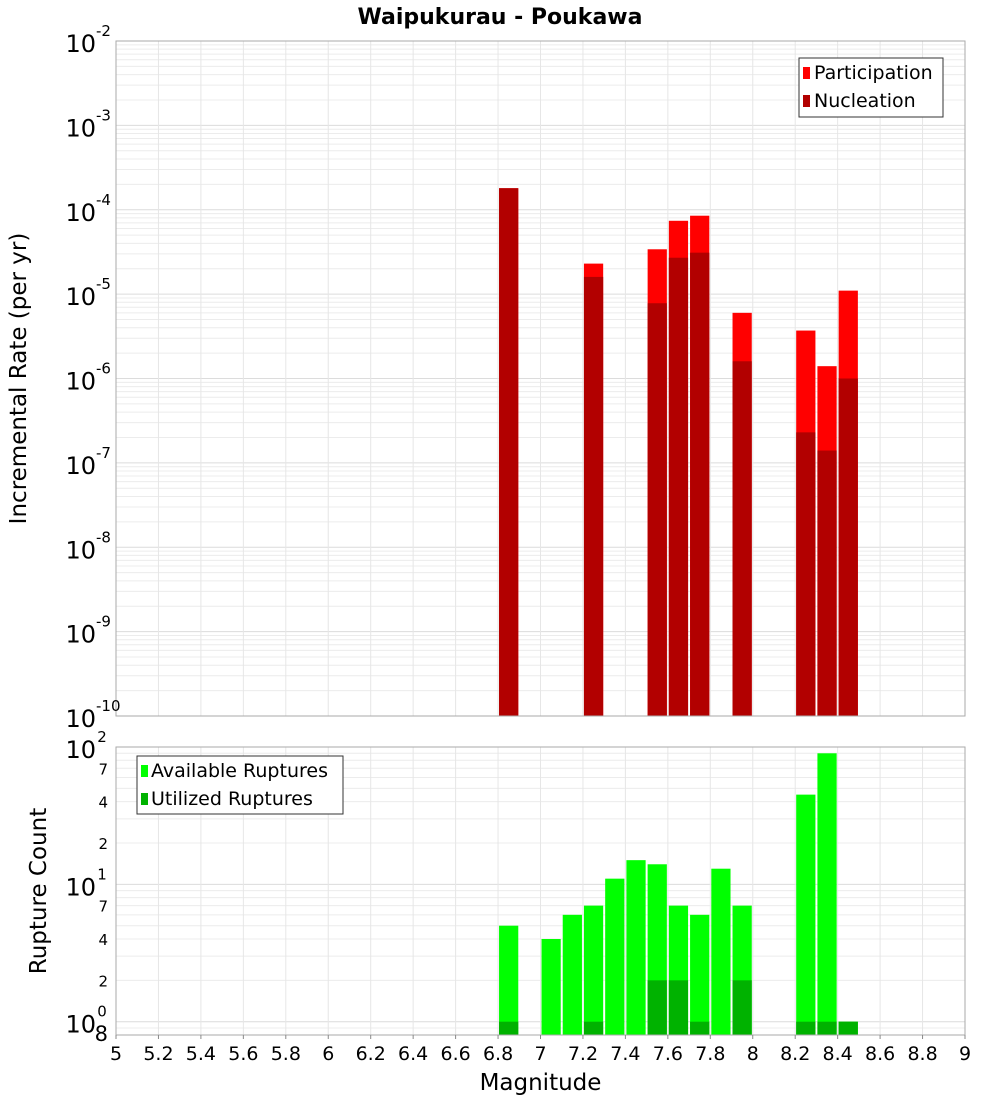 The width and height of the screenshot is (1000, 1104). What do you see at coordinates (583, 1054) in the screenshot?
I see `x-tick-label: 7.2` at bounding box center [583, 1054].